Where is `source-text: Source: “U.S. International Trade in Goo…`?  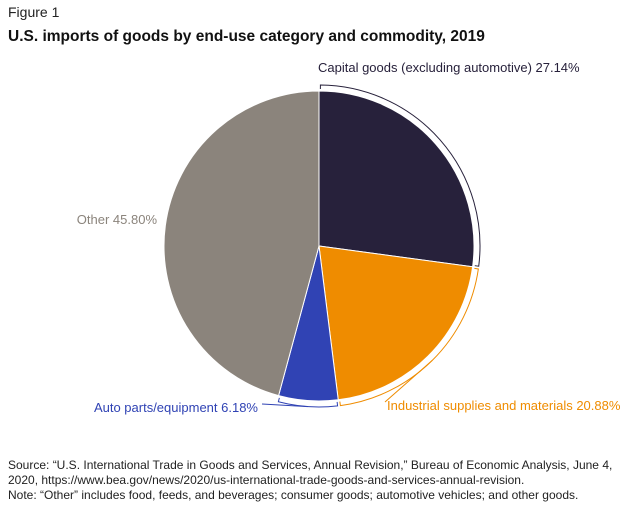
source-text: Source: “U.S. International Trade in Goo… is located at coordinates (310, 472).